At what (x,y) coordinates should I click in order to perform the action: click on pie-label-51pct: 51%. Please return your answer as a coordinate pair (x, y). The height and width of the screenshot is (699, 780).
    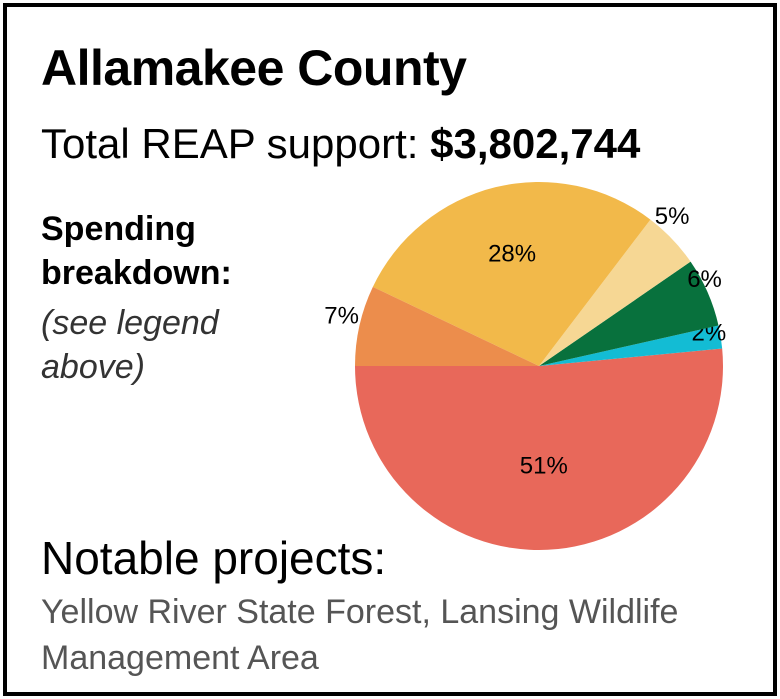
    Looking at the image, I should click on (544, 465).